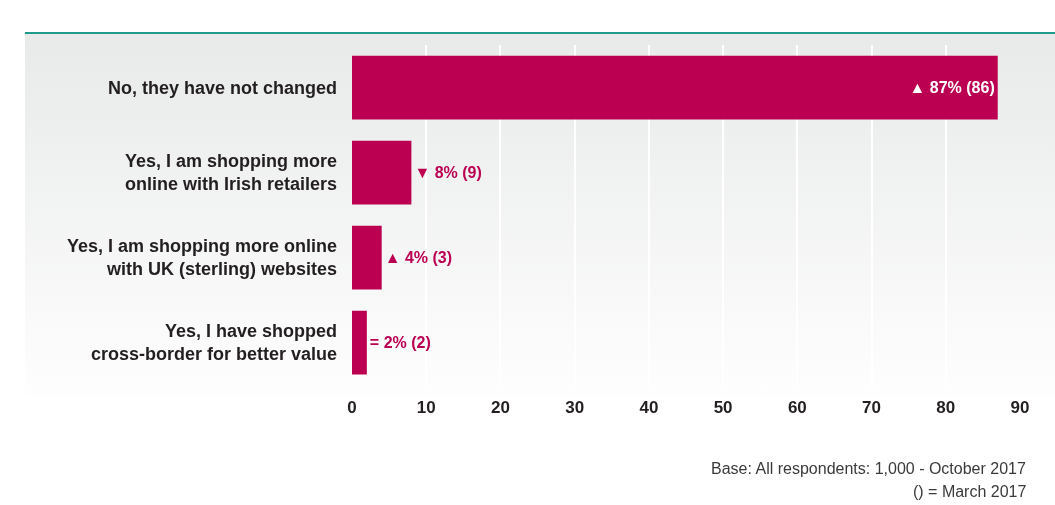 The height and width of the screenshot is (505, 1055). Describe the element at coordinates (352, 407) in the screenshot. I see `x-tick-label: 0` at that location.